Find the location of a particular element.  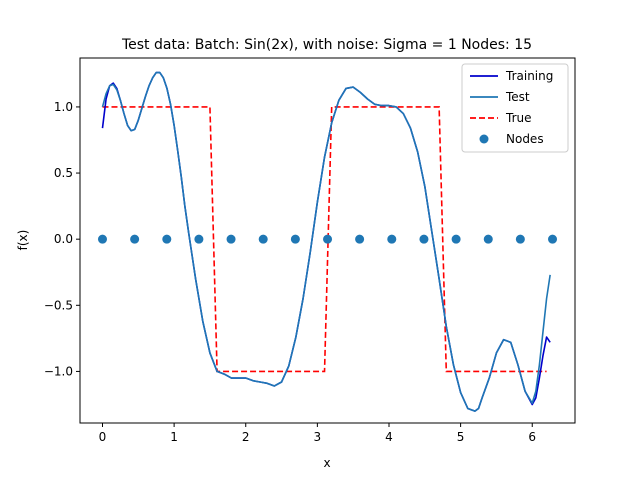

x-tick-label: 4 is located at coordinates (389, 437).